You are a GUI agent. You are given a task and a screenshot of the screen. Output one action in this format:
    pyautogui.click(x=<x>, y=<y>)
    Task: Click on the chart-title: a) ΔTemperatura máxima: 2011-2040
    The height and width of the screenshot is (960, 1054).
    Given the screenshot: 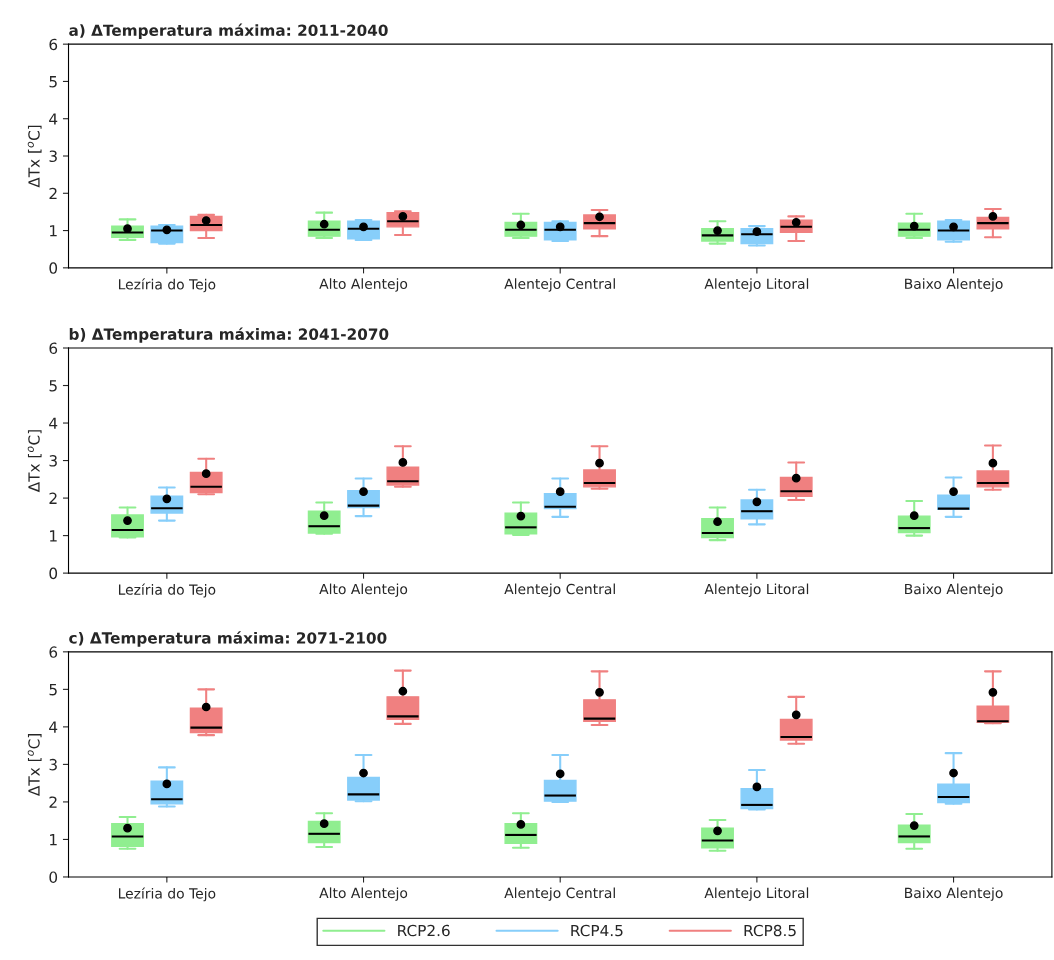 What is the action you would take?
    pyautogui.click(x=228, y=31)
    